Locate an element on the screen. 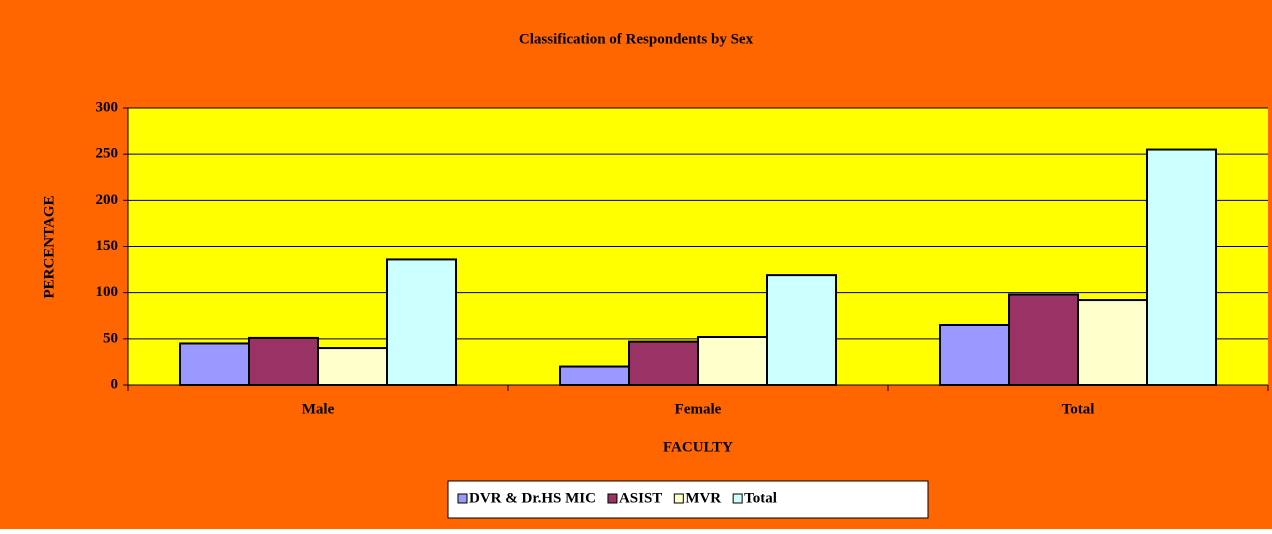 The image size is (1272, 534). y-tick-label: 150 is located at coordinates (107, 246).